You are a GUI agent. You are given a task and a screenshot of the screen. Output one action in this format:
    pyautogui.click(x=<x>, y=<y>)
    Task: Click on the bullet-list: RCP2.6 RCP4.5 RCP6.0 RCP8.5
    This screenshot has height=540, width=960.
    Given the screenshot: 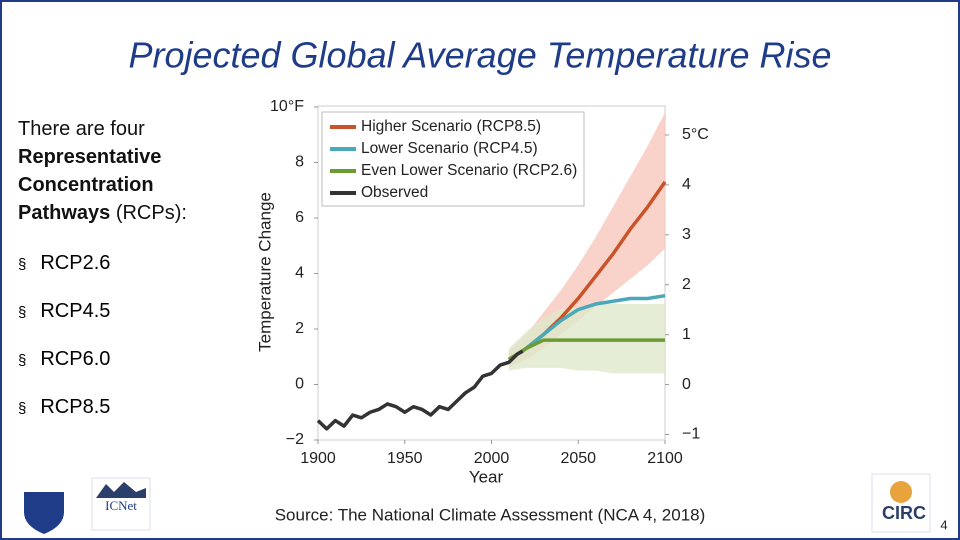 What is the action you would take?
    pyautogui.click(x=64, y=344)
    